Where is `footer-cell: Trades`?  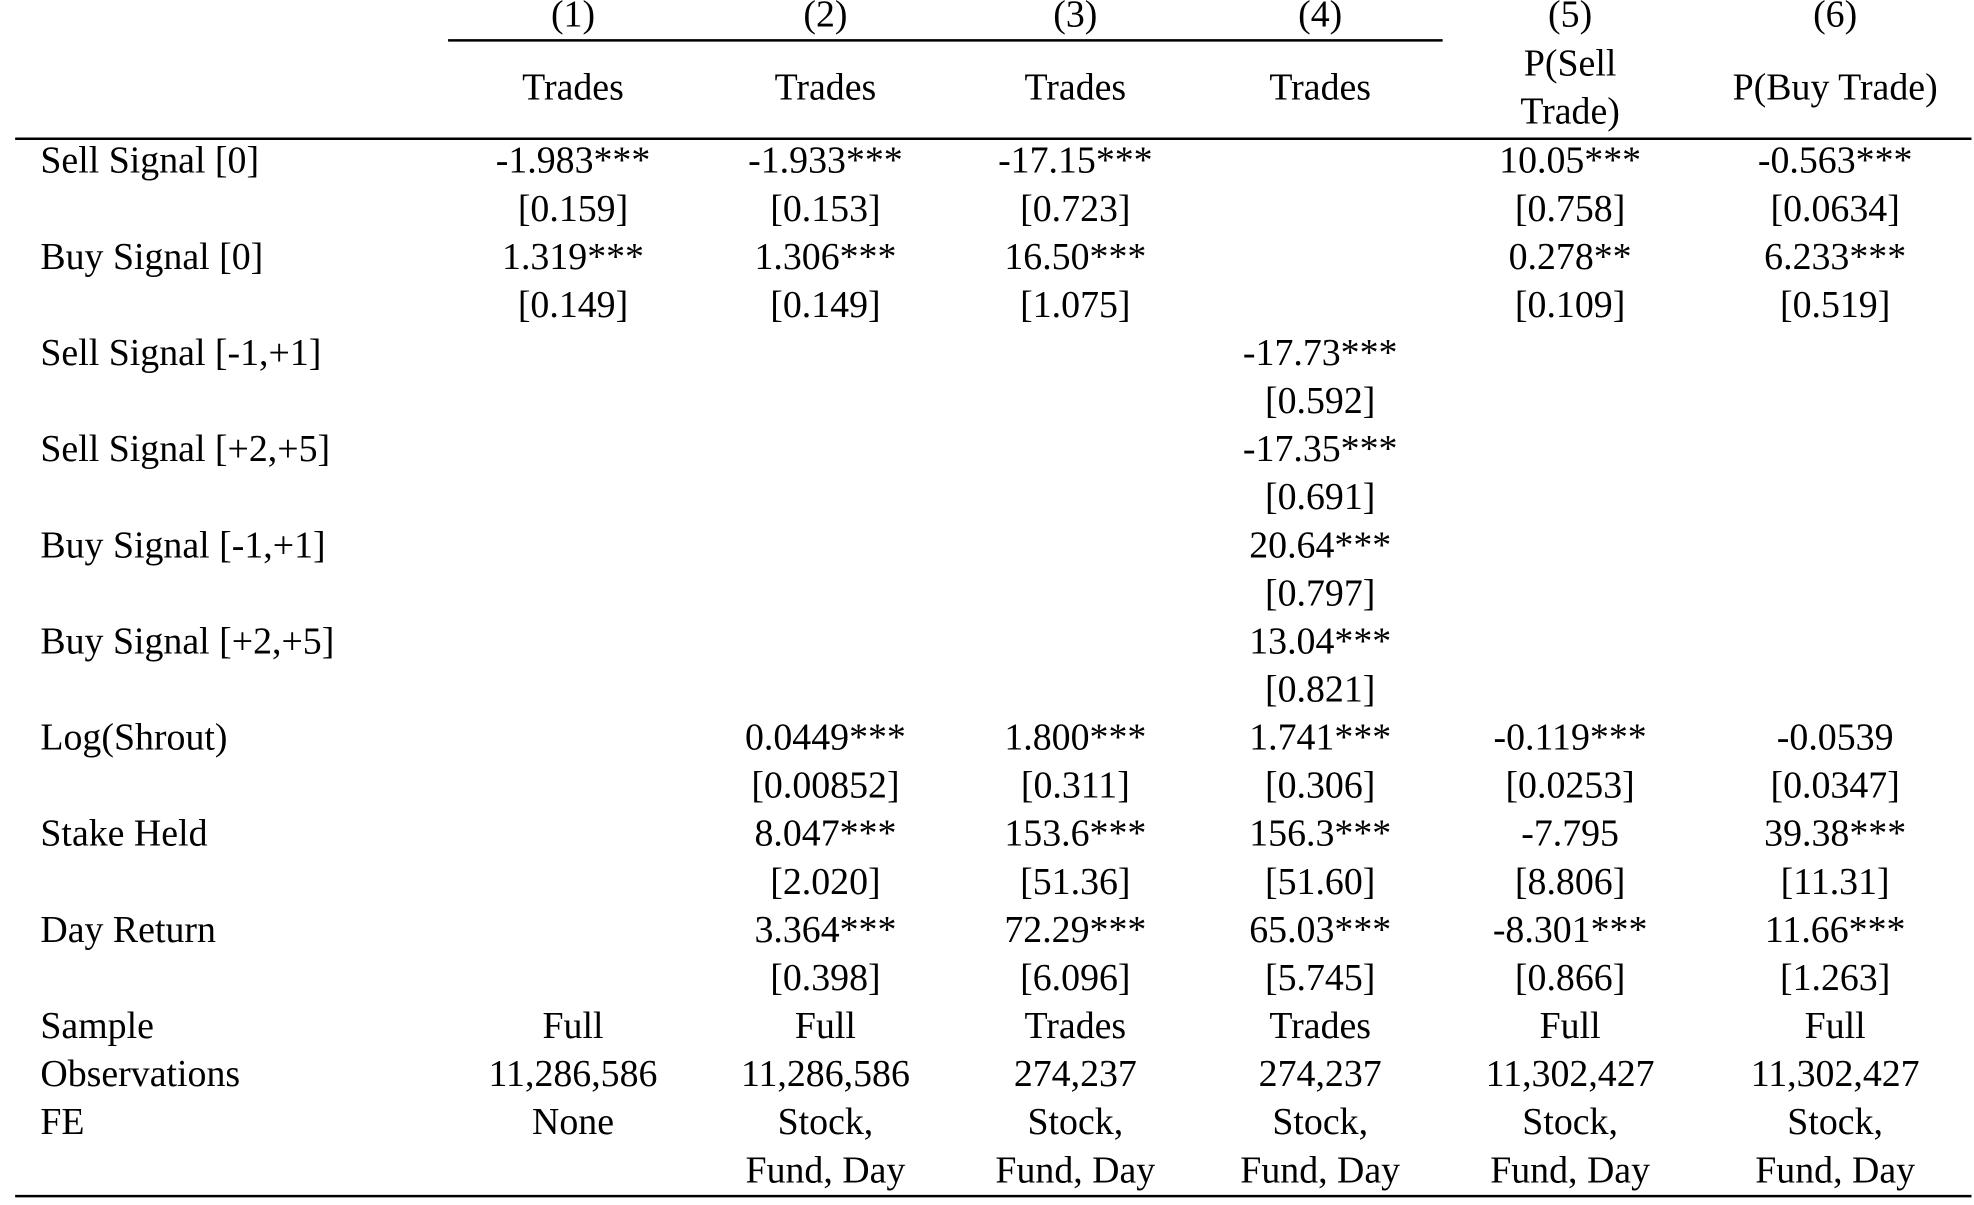
footer-cell: Trades is located at coordinates (1320, 1026).